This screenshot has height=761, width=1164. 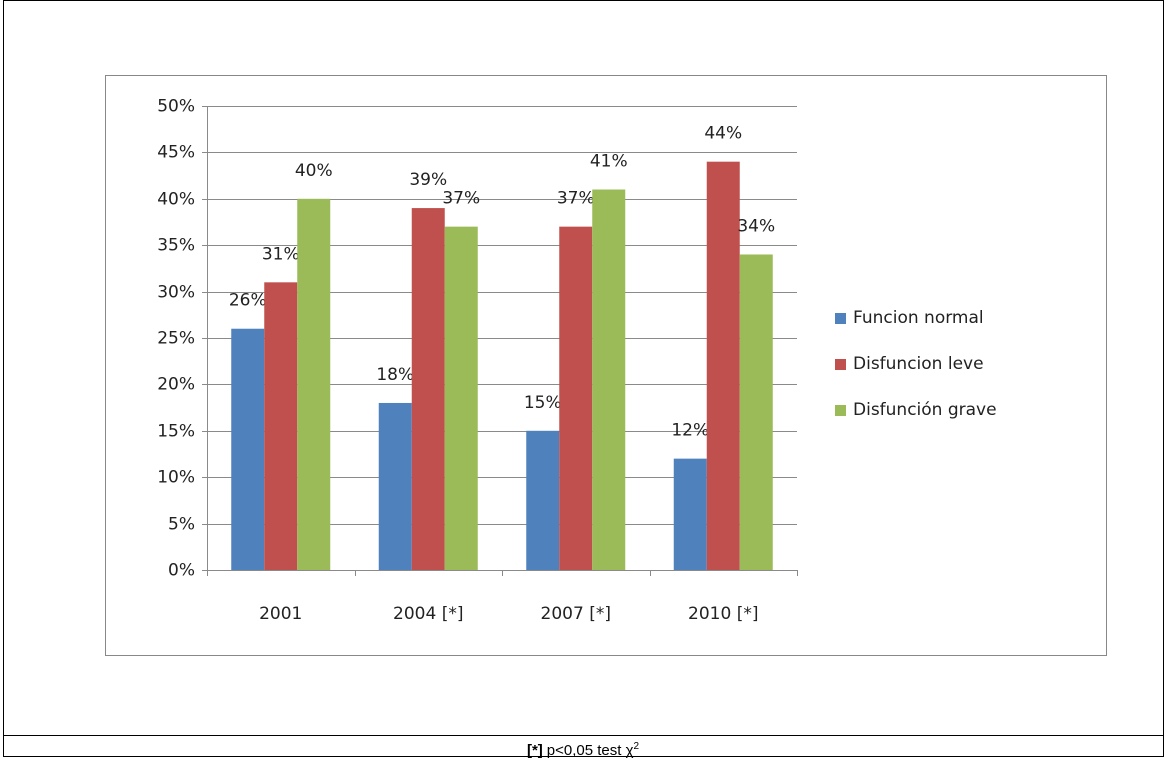 I want to click on y-tick-label: 0%, so click(x=181, y=571).